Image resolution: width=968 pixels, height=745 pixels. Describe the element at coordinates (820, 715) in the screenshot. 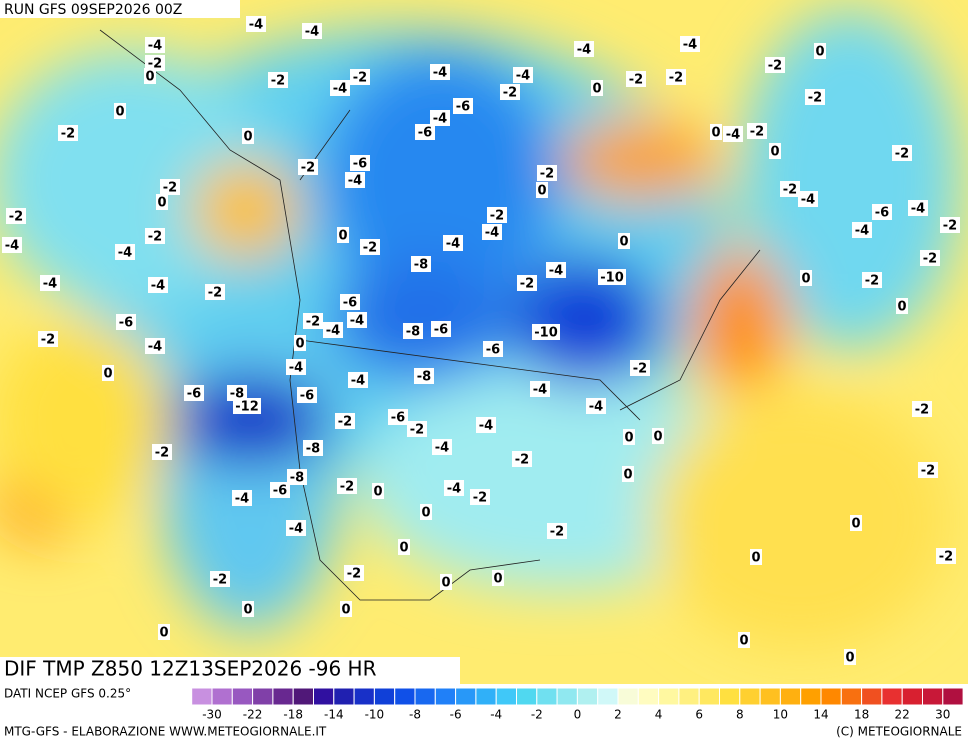

I see `colorbar-tick-label: 14` at that location.